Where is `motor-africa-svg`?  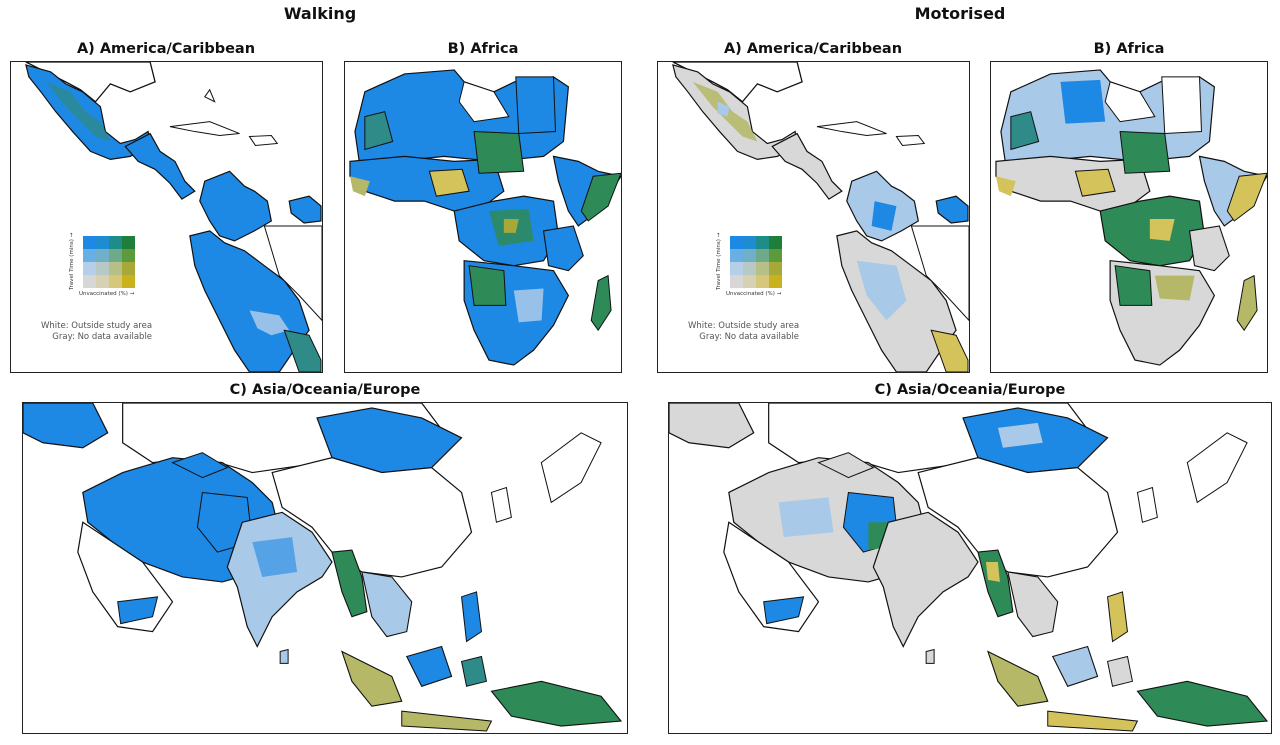 motor-africa-svg is located at coordinates (1131, 217).